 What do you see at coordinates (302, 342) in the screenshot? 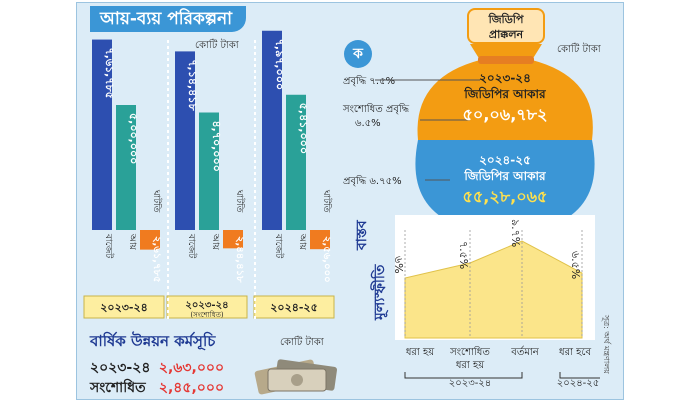
I see `adp-unit: কোটি টাকা` at bounding box center [302, 342].